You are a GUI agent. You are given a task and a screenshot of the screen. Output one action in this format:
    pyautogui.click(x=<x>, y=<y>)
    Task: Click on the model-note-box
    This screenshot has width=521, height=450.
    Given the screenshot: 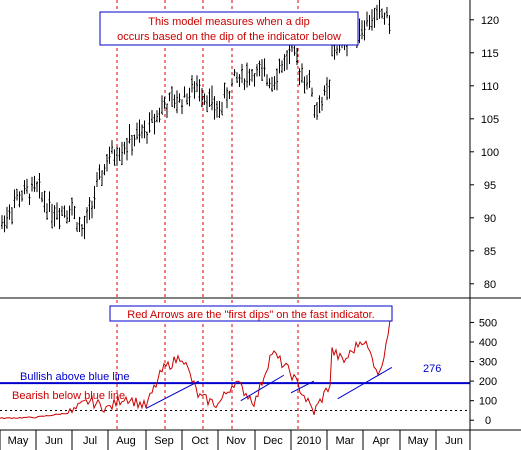 What is the action you would take?
    pyautogui.click(x=229, y=28)
    